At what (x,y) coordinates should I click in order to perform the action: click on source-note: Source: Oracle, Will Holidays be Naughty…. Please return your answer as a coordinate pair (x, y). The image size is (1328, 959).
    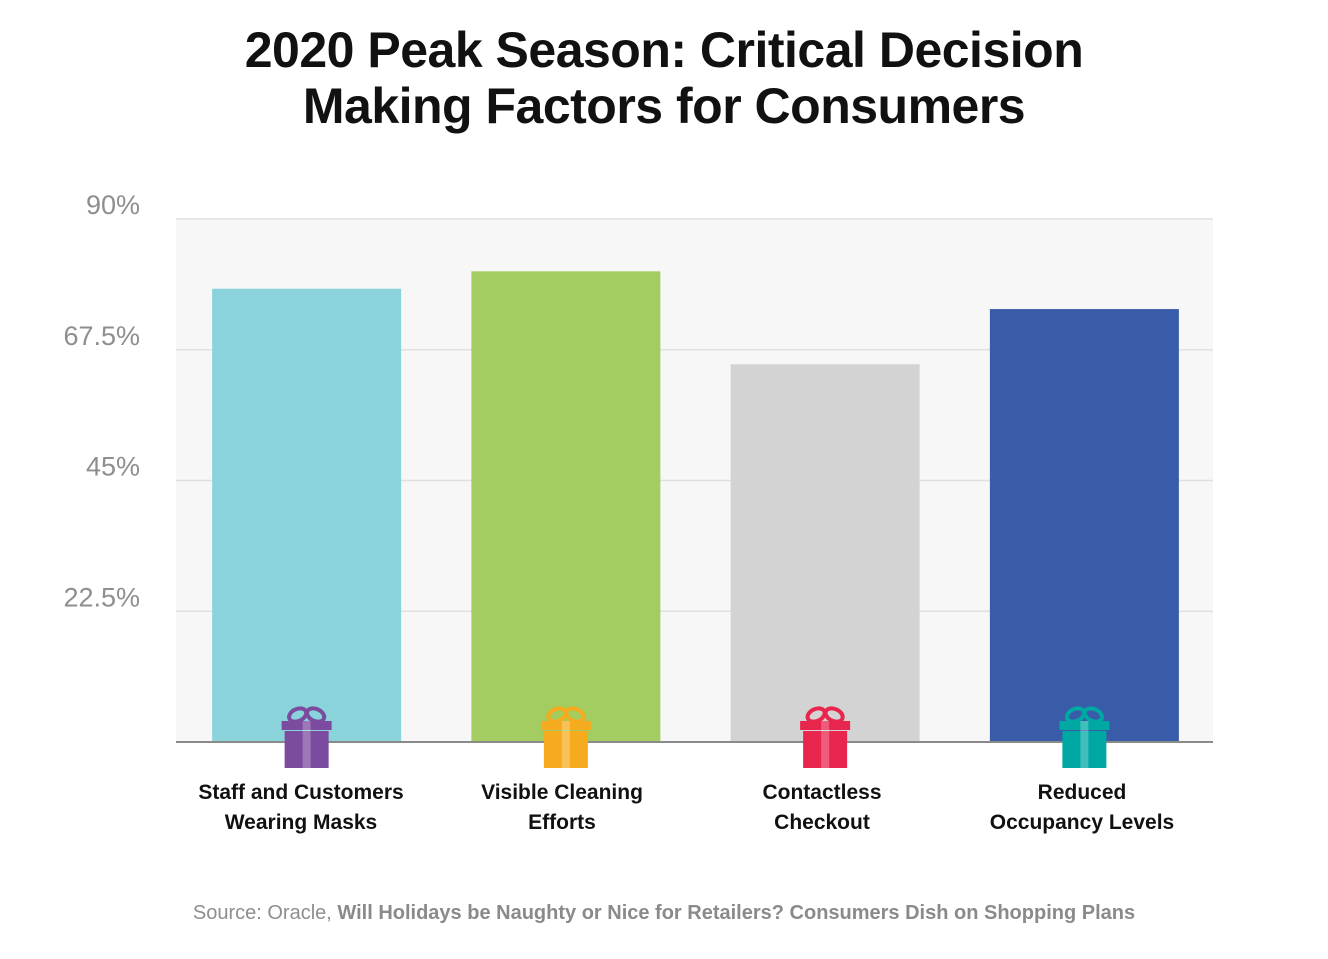
    Looking at the image, I should click on (664, 913).